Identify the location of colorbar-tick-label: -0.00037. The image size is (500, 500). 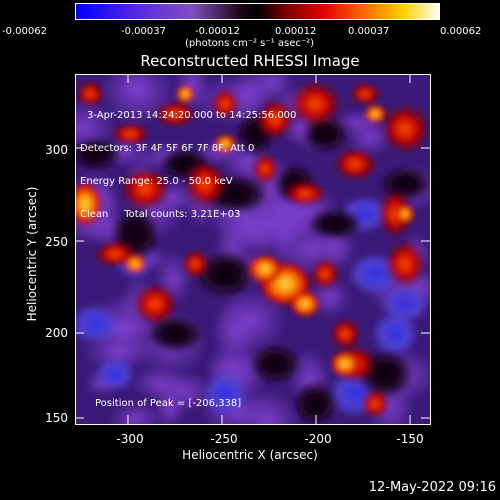
(143, 31).